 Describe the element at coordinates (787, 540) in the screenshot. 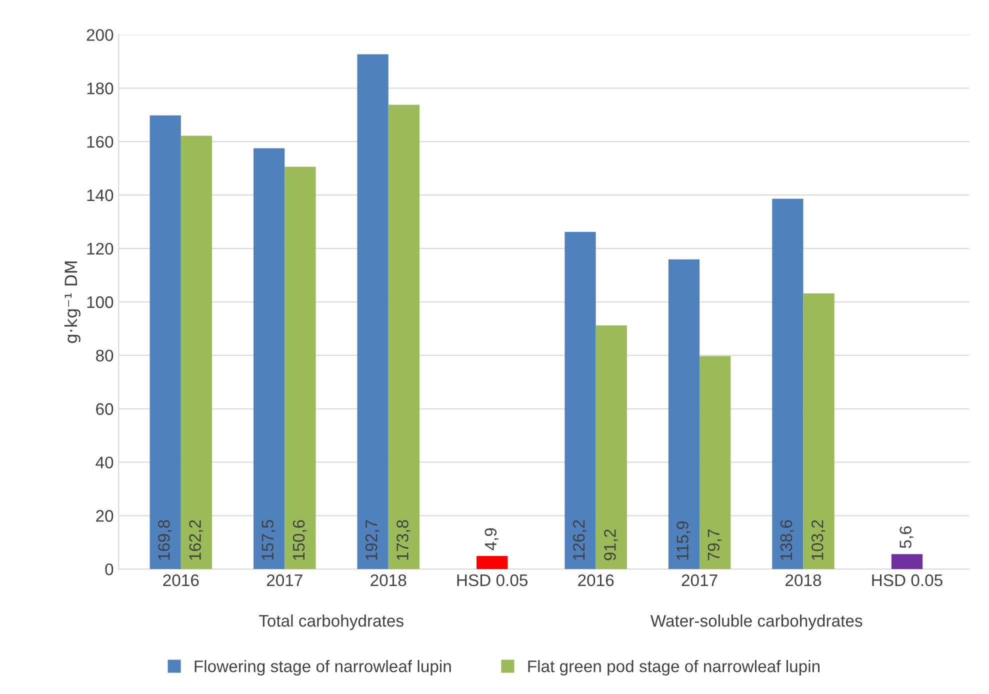

I see `data-label: 138,6` at that location.